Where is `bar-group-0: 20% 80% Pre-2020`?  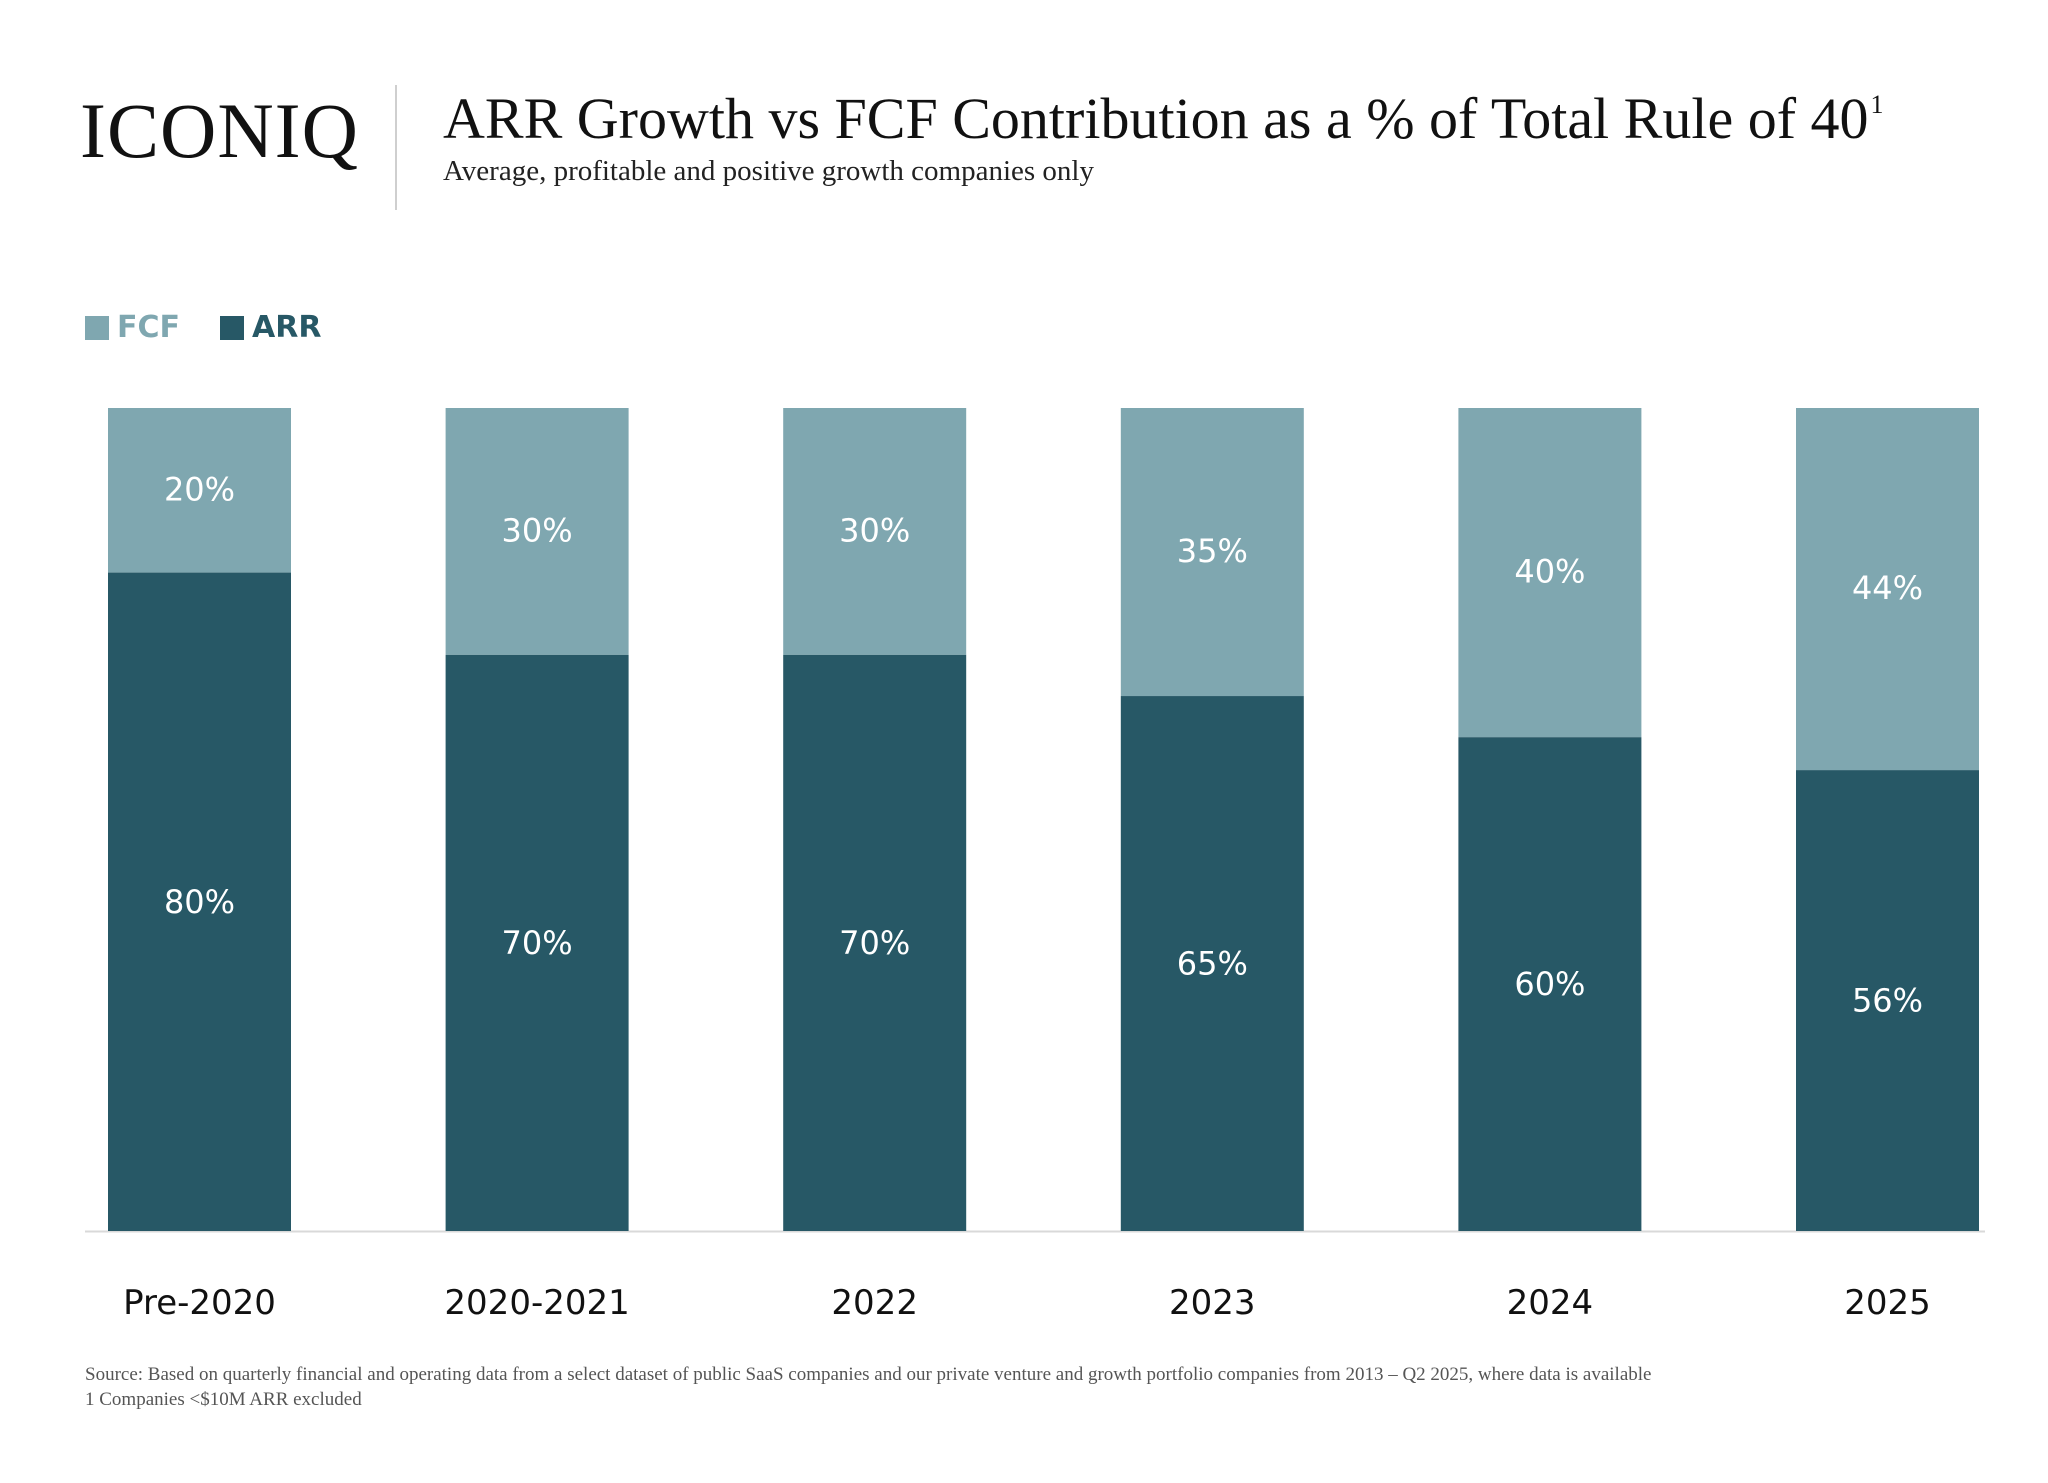 bar-group-0: 20% 80% Pre-2020 is located at coordinates (199, 865).